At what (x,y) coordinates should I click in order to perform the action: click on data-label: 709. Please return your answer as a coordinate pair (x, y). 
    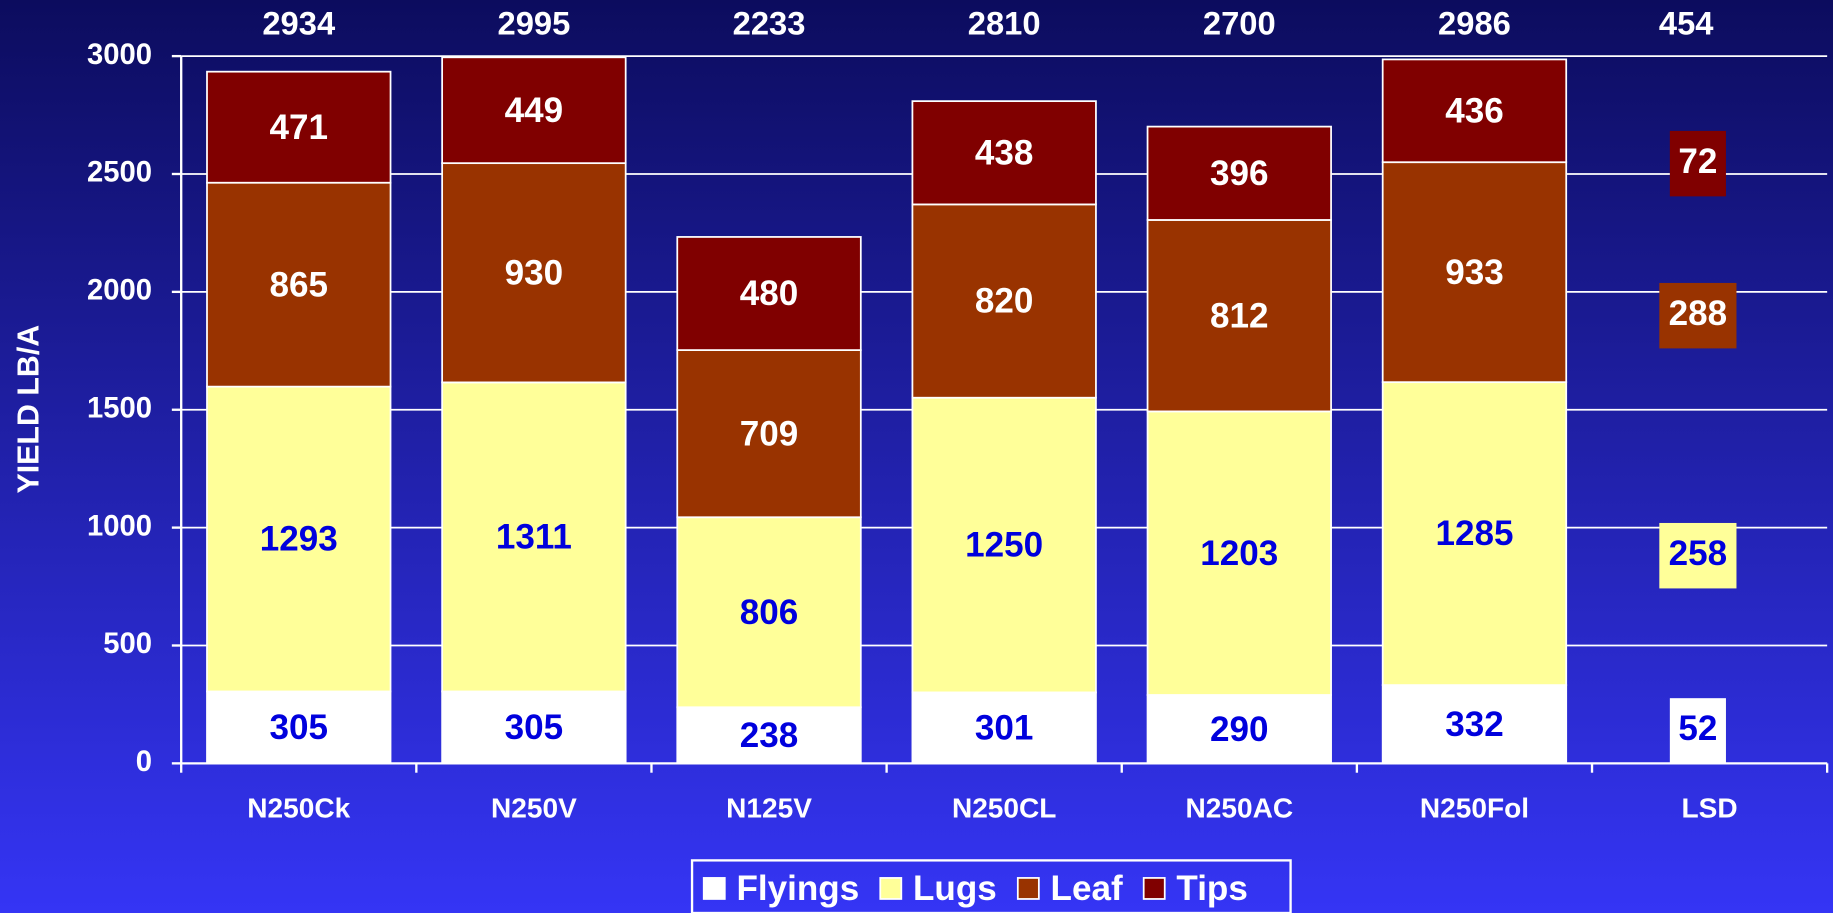
    Looking at the image, I should click on (769, 433).